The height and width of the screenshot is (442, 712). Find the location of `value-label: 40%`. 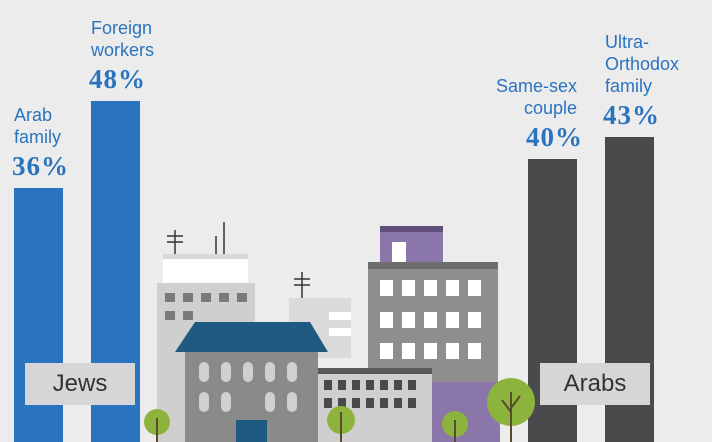

value-label: 40% is located at coordinates (554, 137).